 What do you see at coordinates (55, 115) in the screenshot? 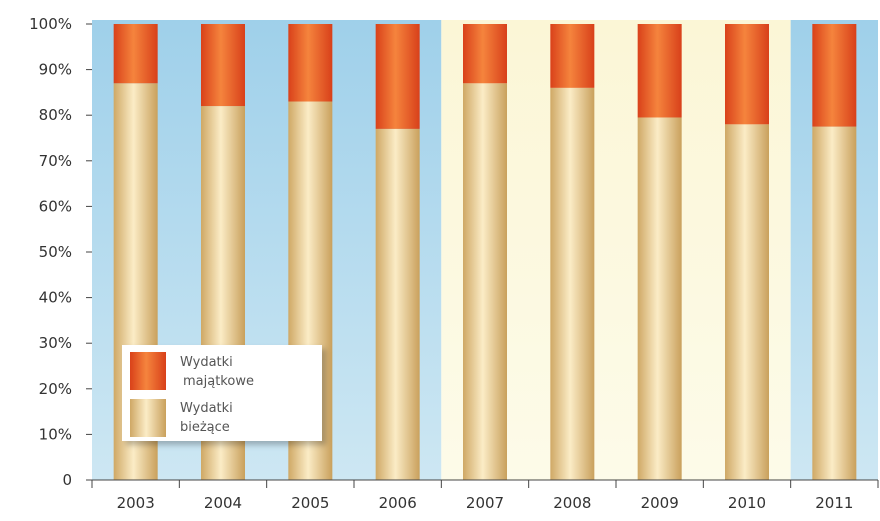
I see `y-tick-label: 80%` at bounding box center [55, 115].